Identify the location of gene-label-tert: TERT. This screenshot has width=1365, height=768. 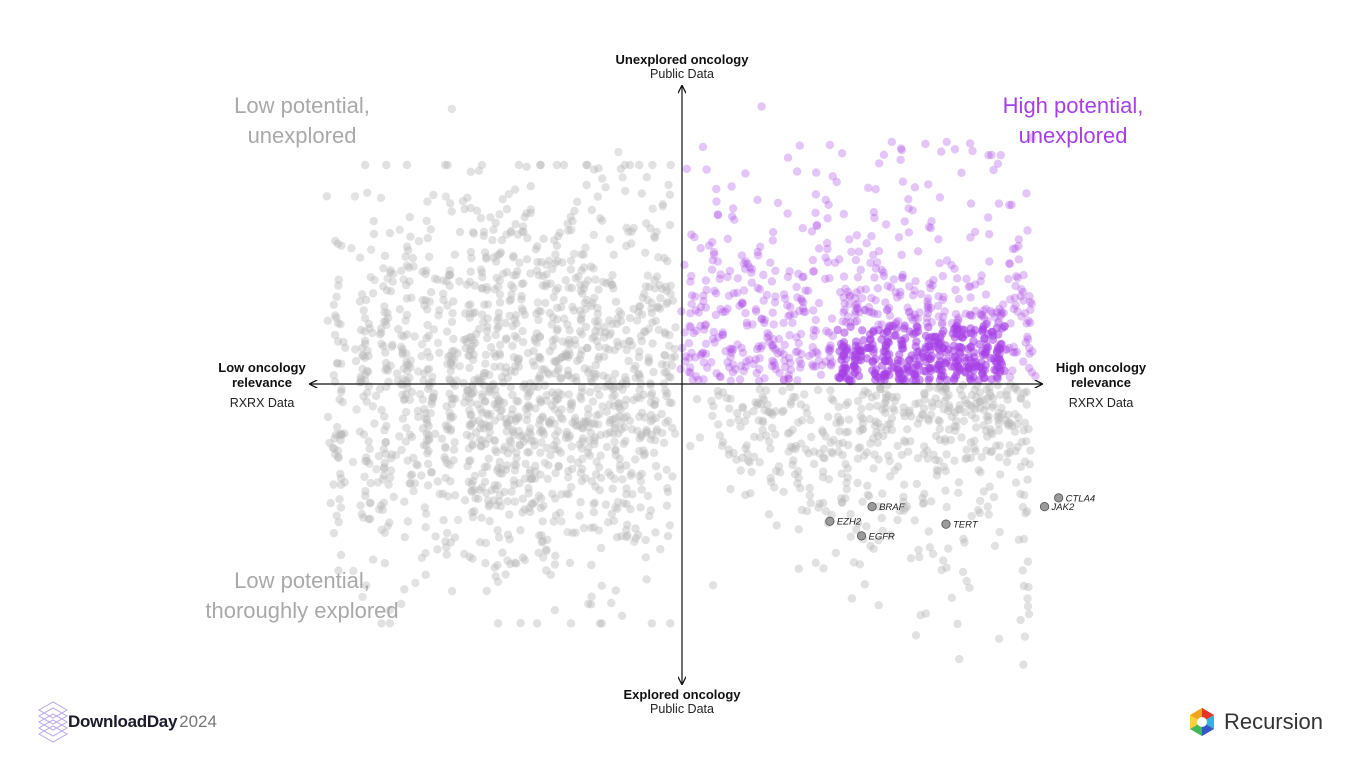
(966, 525).